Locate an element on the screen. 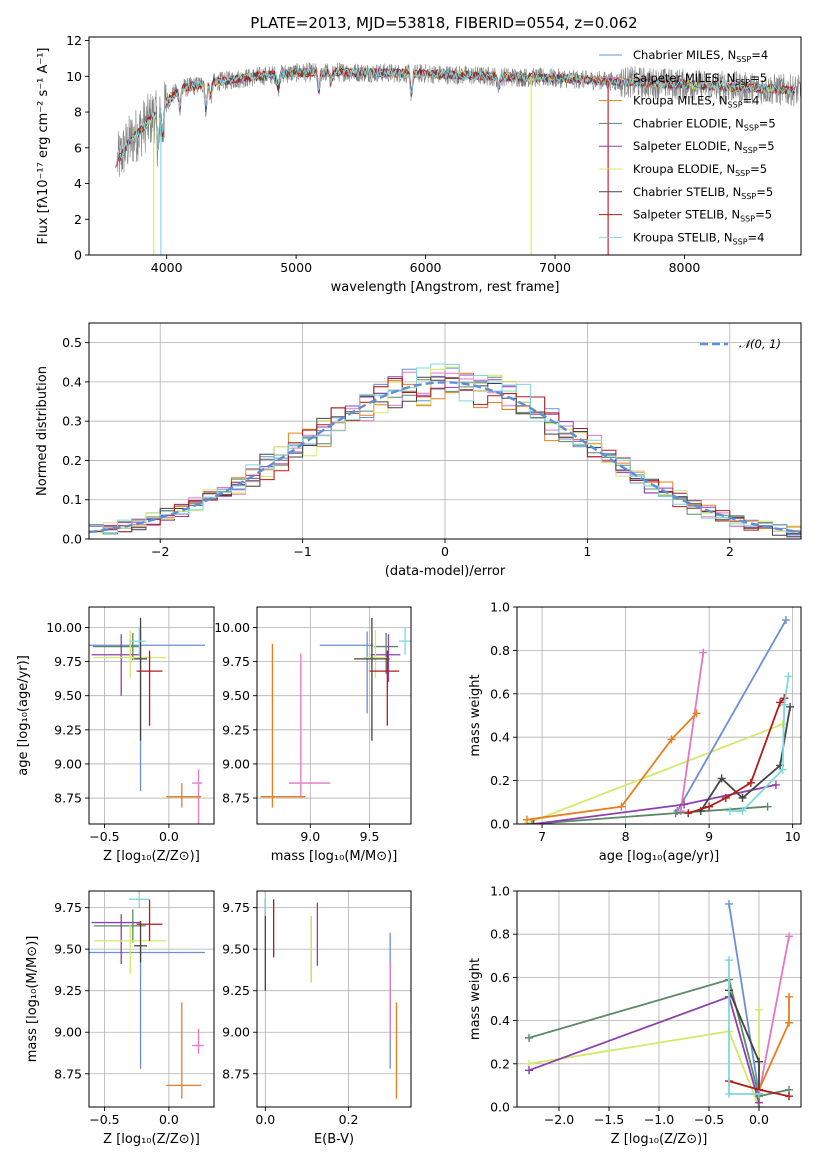 This screenshot has width=819, height=1170. legend-label-main: Chabrier STELIB, N is located at coordinates (687, 192).